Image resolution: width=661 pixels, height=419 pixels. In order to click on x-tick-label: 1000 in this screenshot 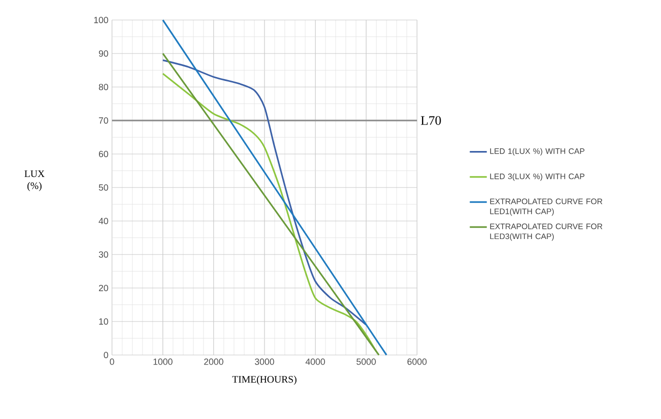, I will do `click(163, 361)`.